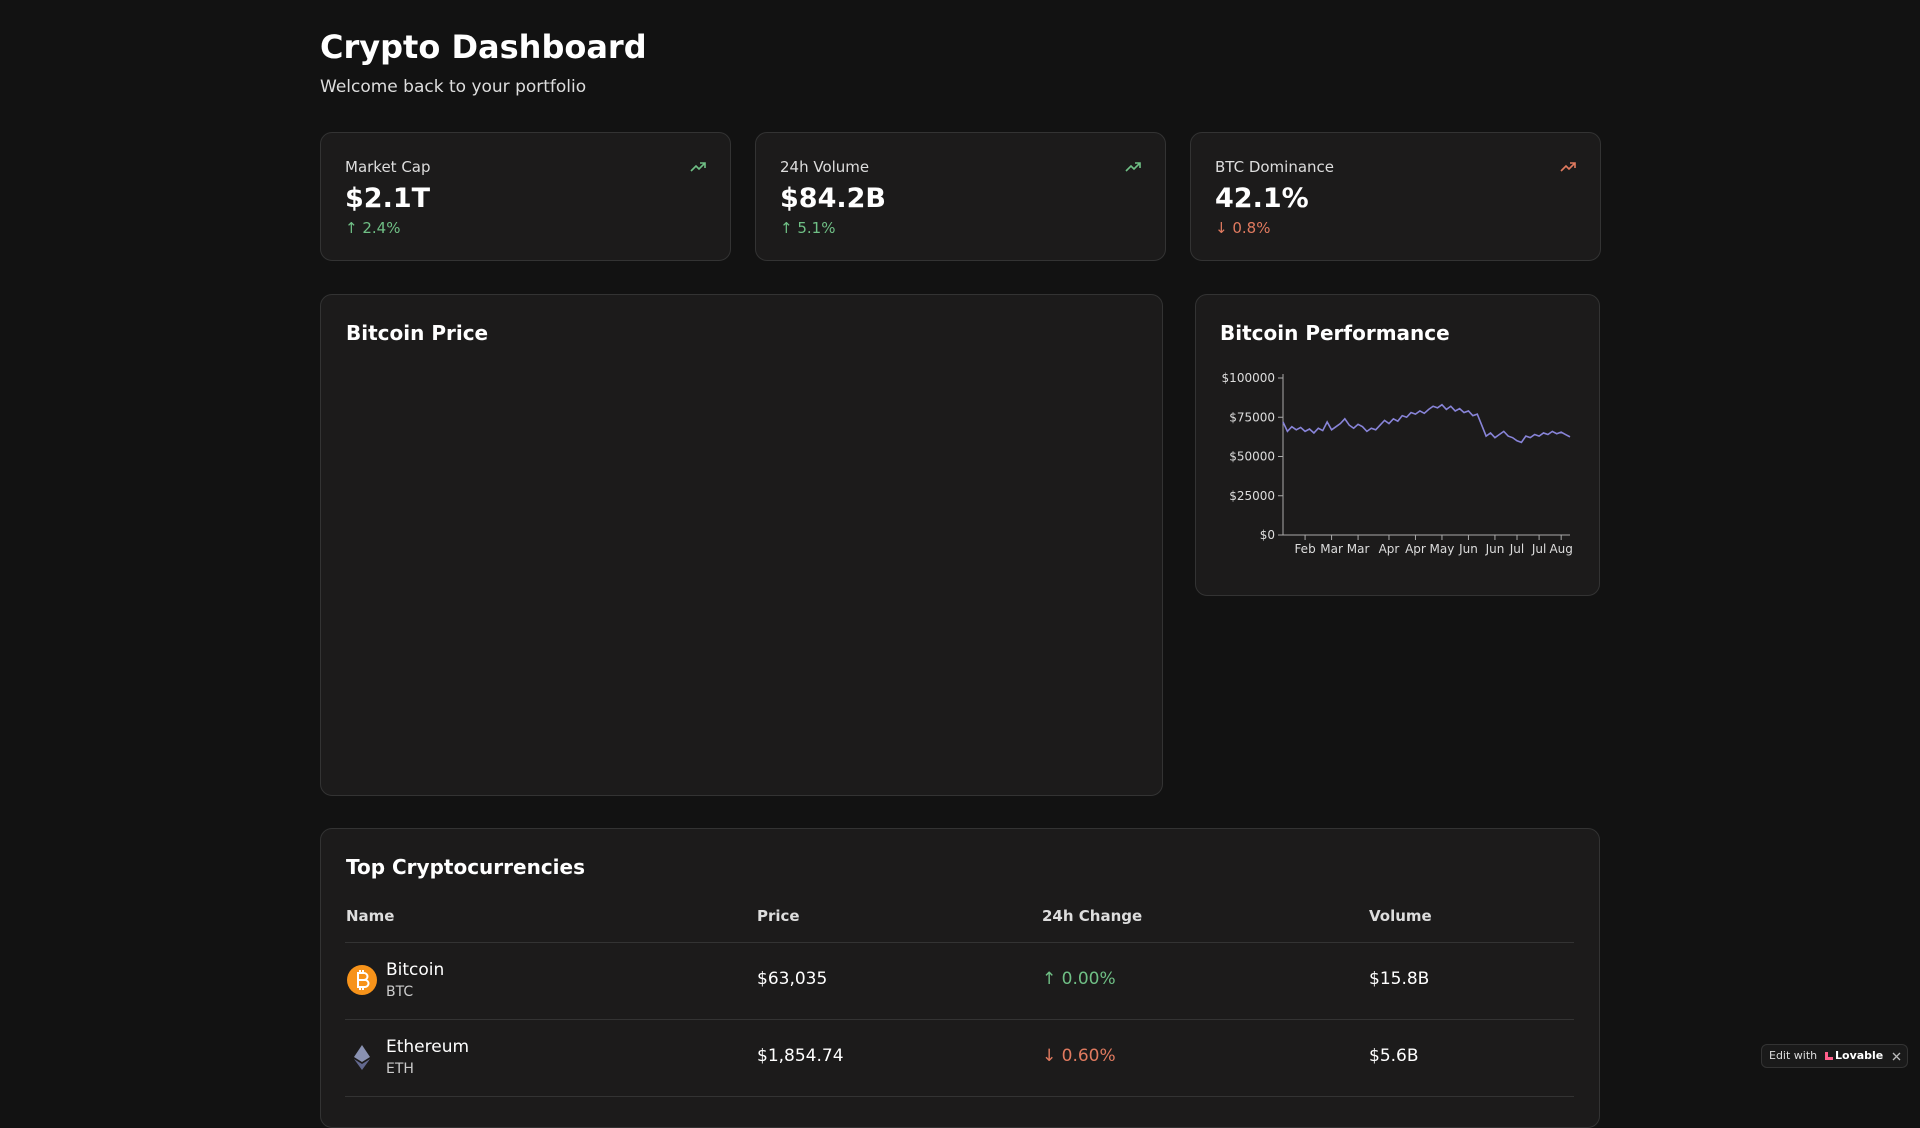  What do you see at coordinates (1243, 228) in the screenshot?
I see `stat-change: ↓ 0.8%` at bounding box center [1243, 228].